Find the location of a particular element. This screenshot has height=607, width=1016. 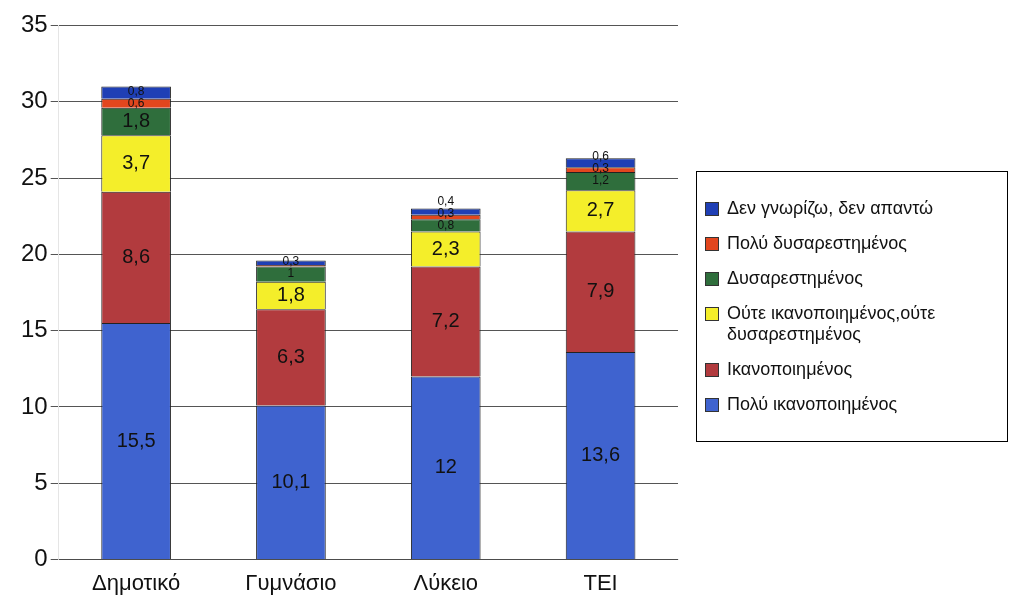

y-tick-label: 20 is located at coordinates (34, 252).